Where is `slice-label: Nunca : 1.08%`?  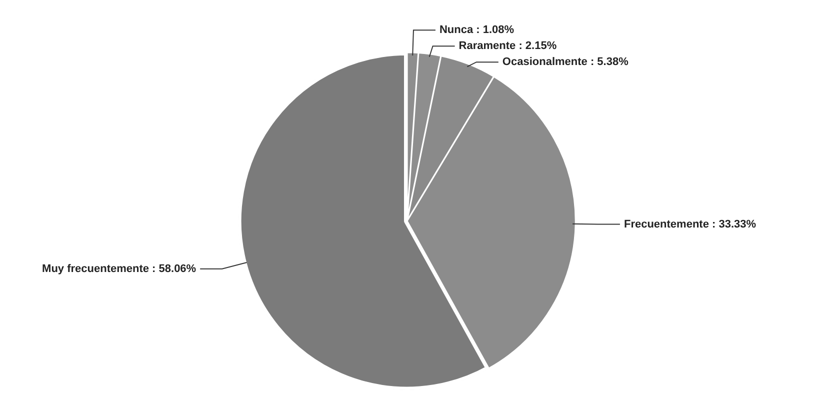 slice-label: Nunca : 1.08% is located at coordinates (476, 30).